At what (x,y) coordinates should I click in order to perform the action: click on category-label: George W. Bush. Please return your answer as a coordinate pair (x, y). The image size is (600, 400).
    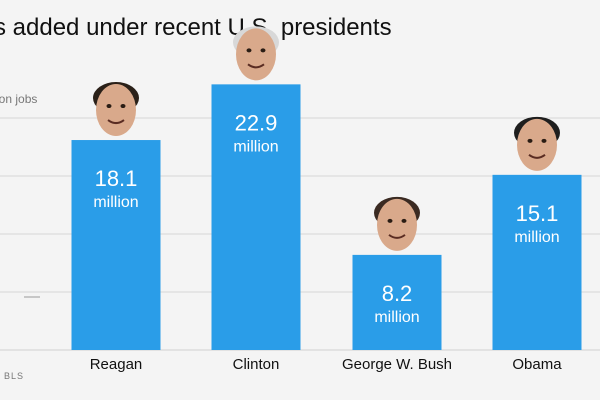
    Looking at the image, I should click on (397, 364).